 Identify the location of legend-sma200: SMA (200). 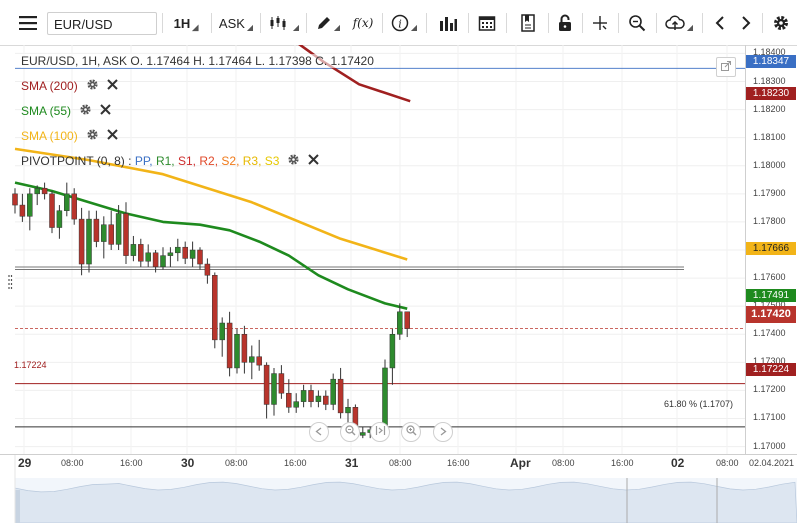
(69, 86).